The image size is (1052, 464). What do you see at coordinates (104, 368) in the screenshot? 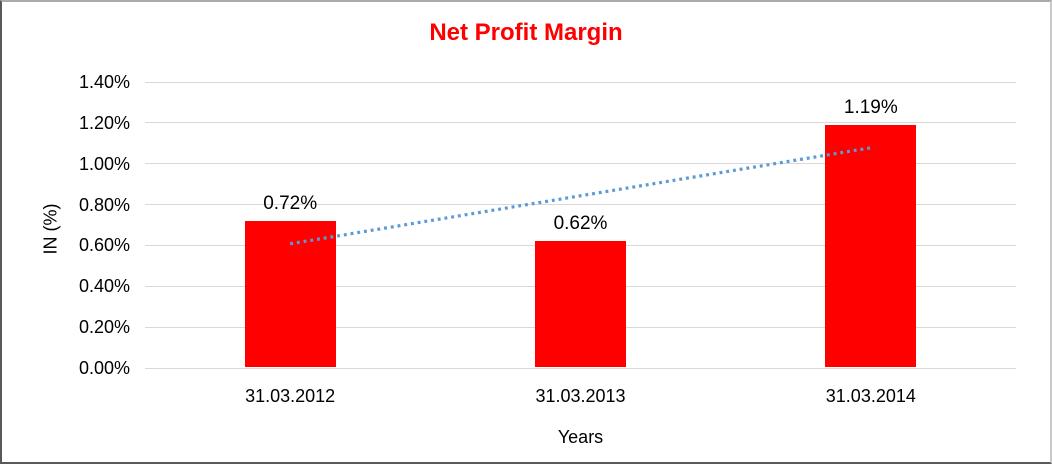
I see `y-tick-label: 0.00%` at bounding box center [104, 368].